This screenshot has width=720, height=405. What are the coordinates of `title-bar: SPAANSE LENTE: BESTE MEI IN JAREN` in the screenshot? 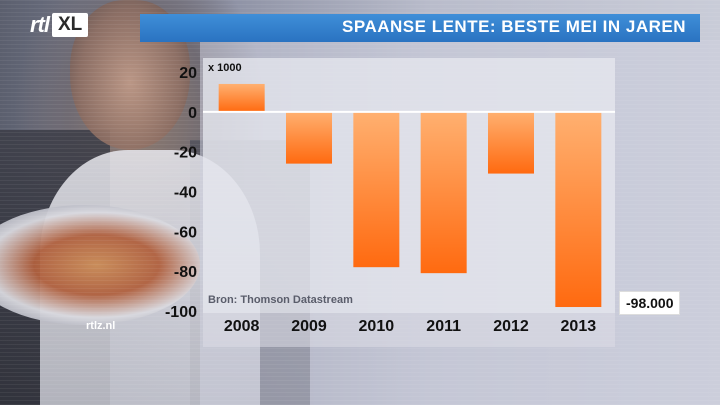 It's located at (420, 28).